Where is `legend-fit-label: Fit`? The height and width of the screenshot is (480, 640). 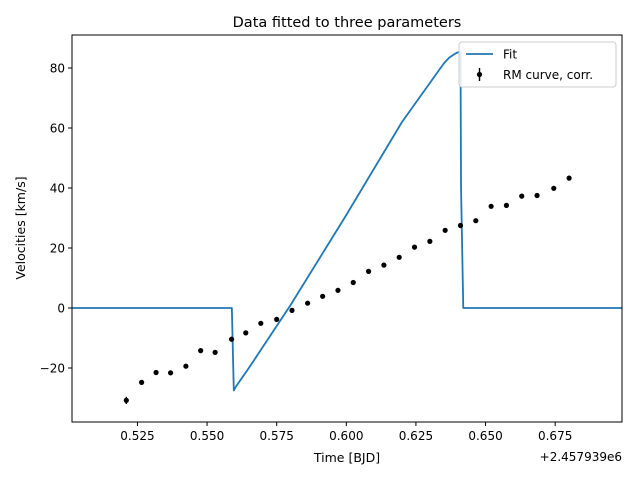
legend-fit-label: Fit is located at coordinates (510, 55).